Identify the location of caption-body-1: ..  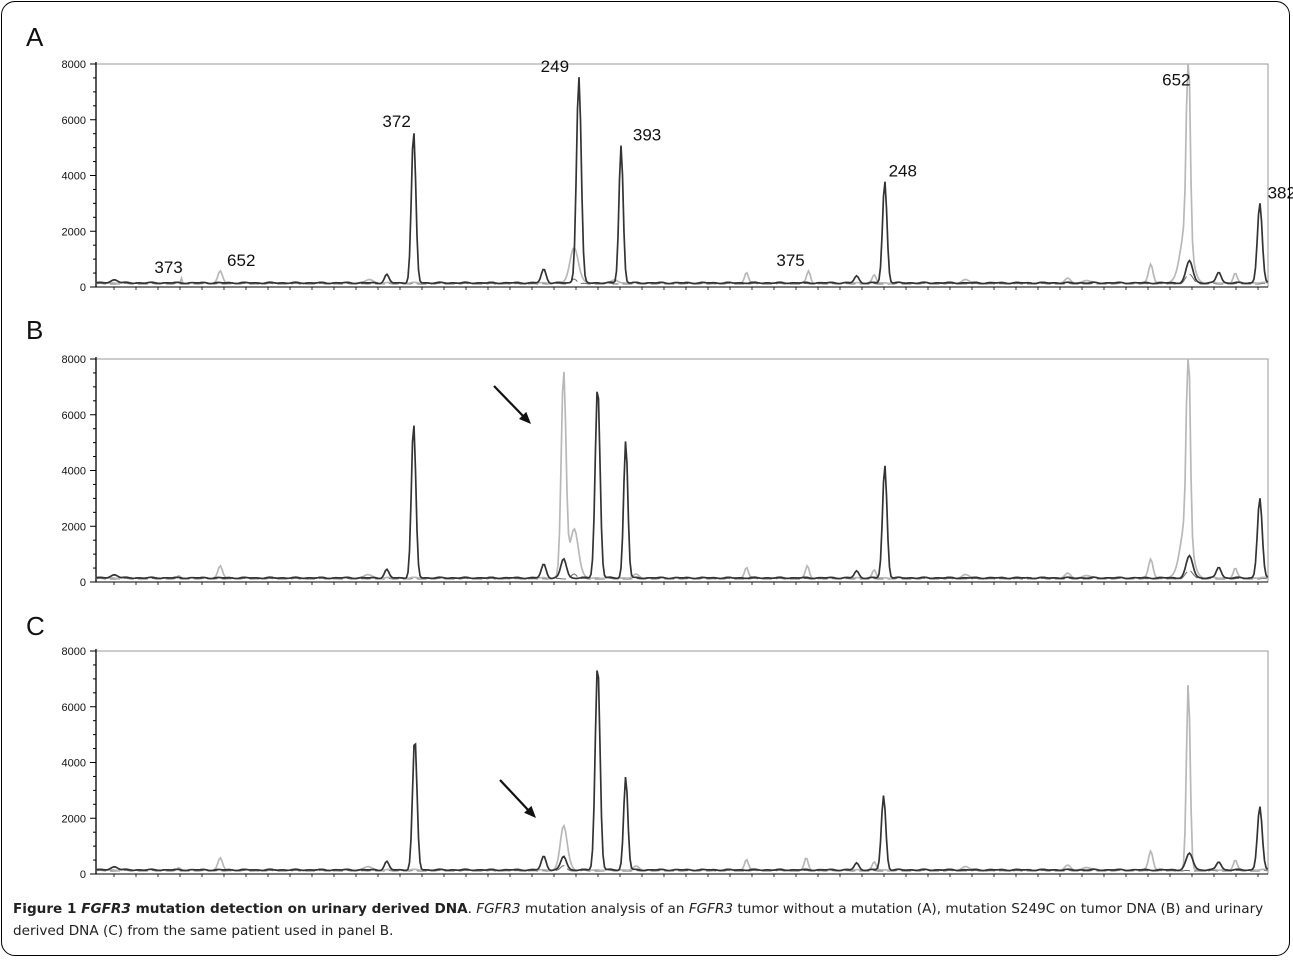
(472, 909).